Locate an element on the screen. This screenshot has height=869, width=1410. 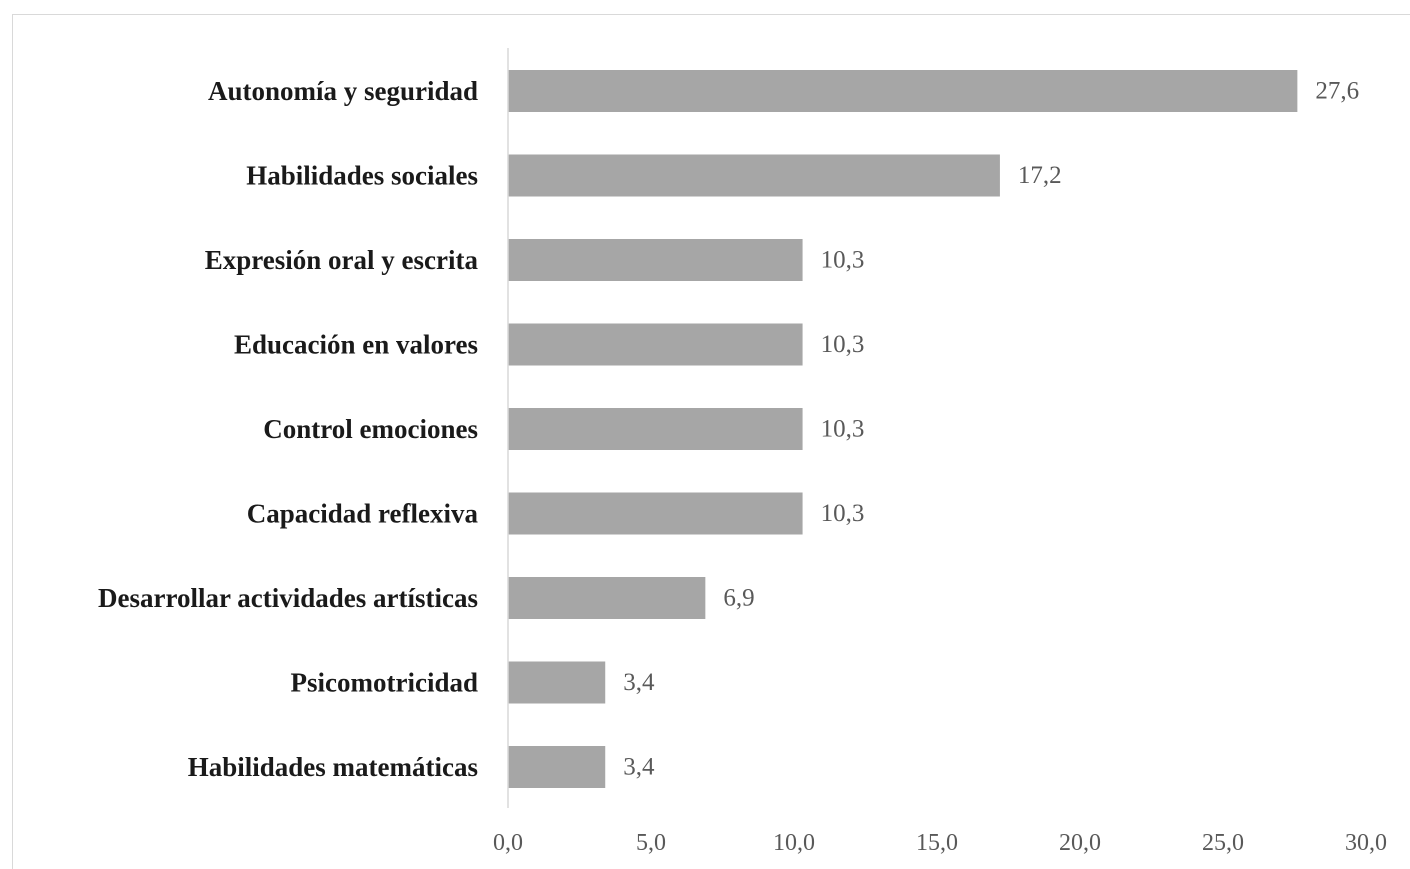
value-label-habilidades-sociales: 17,2 is located at coordinates (1040, 175).